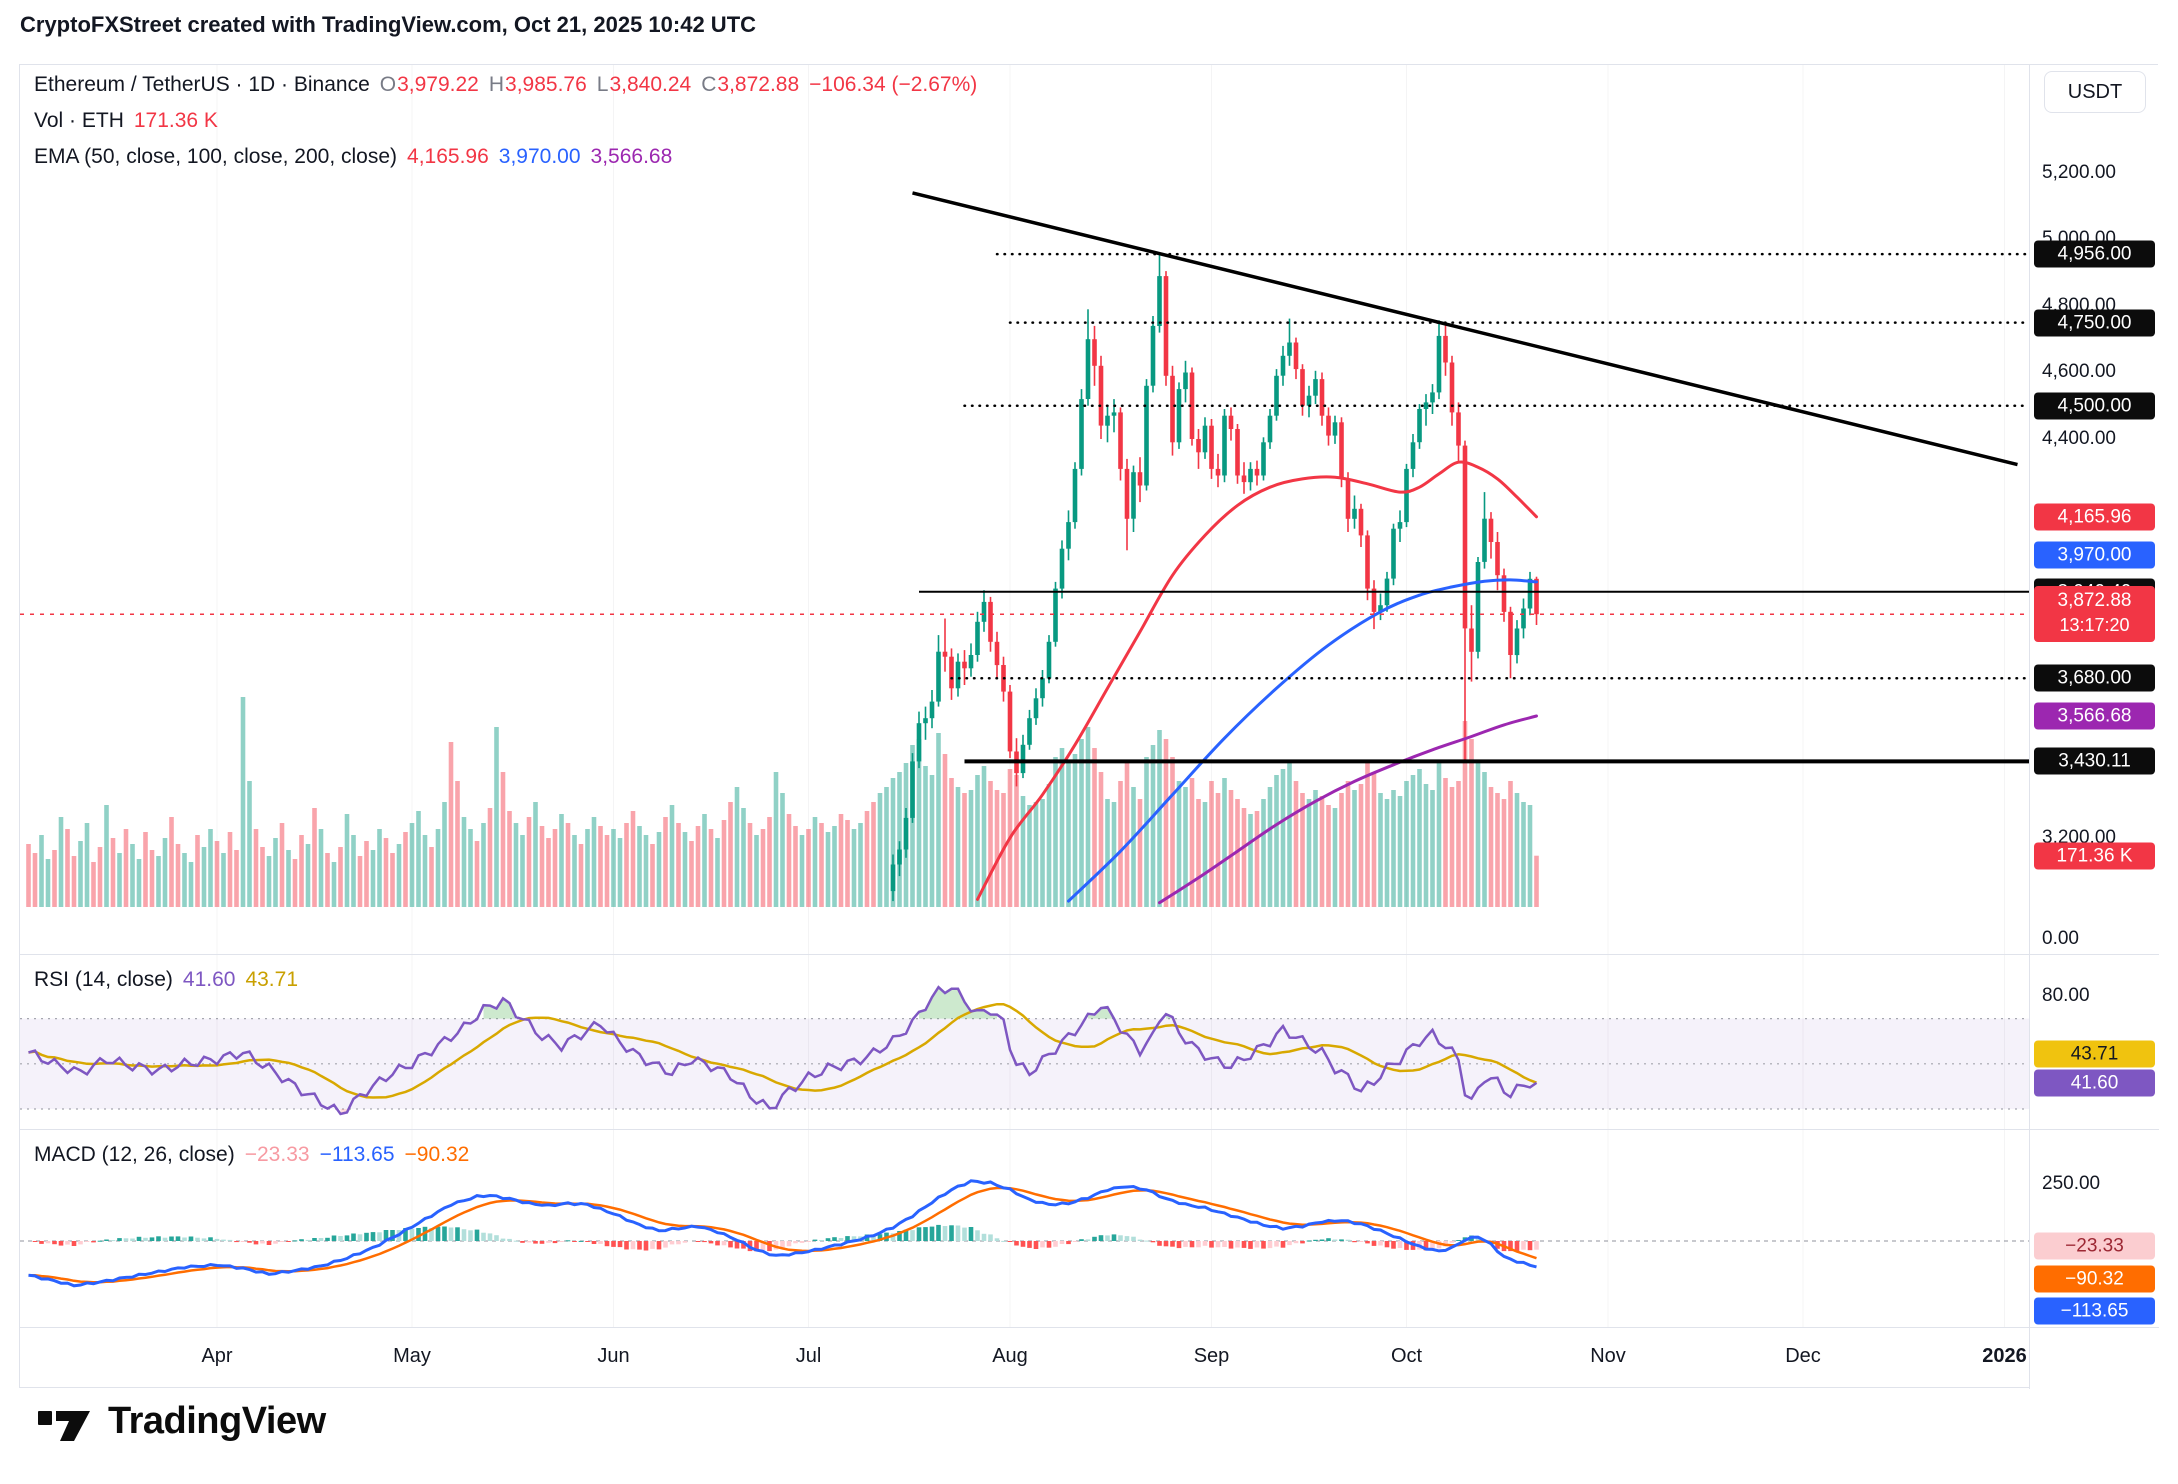 The width and height of the screenshot is (2178, 1484). What do you see at coordinates (644, 84) in the screenshot?
I see `ohlc-low: L 3,840.24` at bounding box center [644, 84].